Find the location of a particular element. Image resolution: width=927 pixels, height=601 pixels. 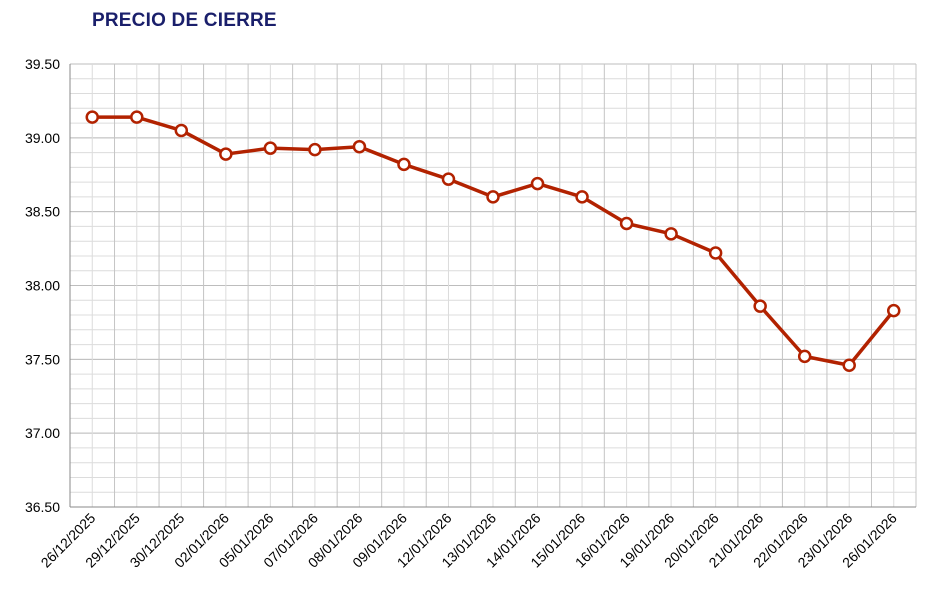

chart-title: PRECIO DE CIERRE is located at coordinates (184, 20).